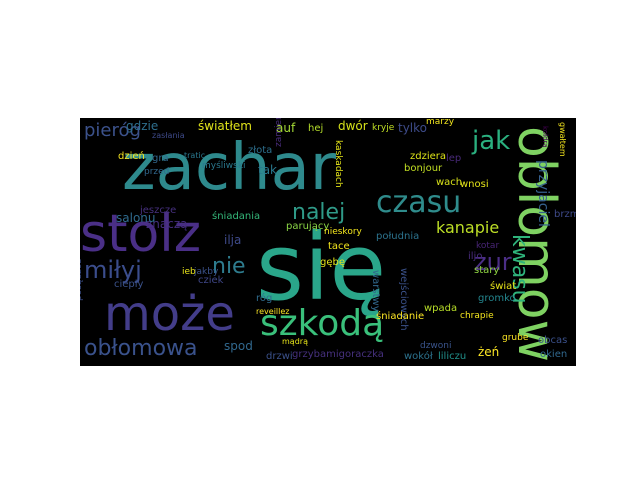 The image size is (640, 480). I want to click on word: obcas, so click(553, 340).